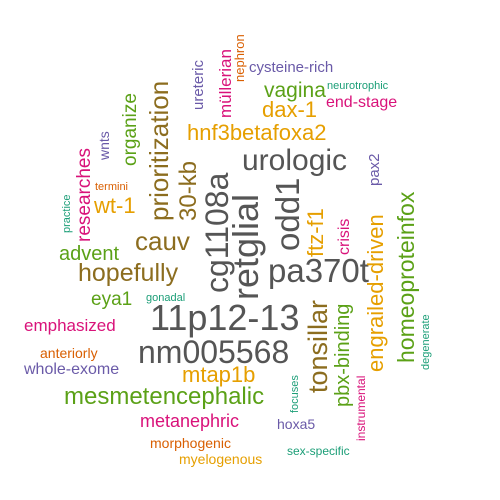 The image size is (500, 500). What do you see at coordinates (315, 232) in the screenshot?
I see `word-ftz-f1: ftz-f1` at bounding box center [315, 232].